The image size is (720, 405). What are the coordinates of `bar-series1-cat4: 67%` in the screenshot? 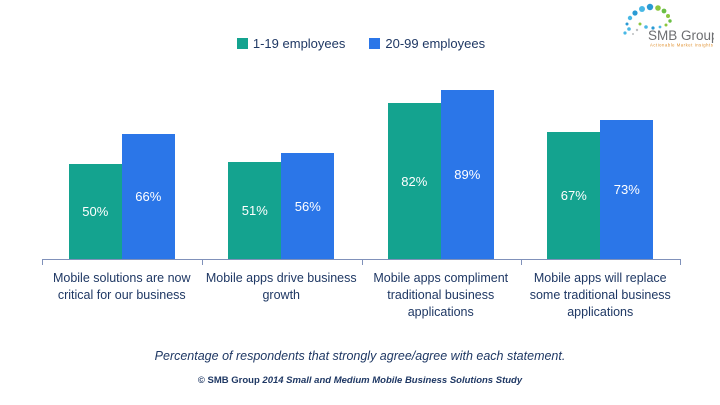 It's located at (574, 195).